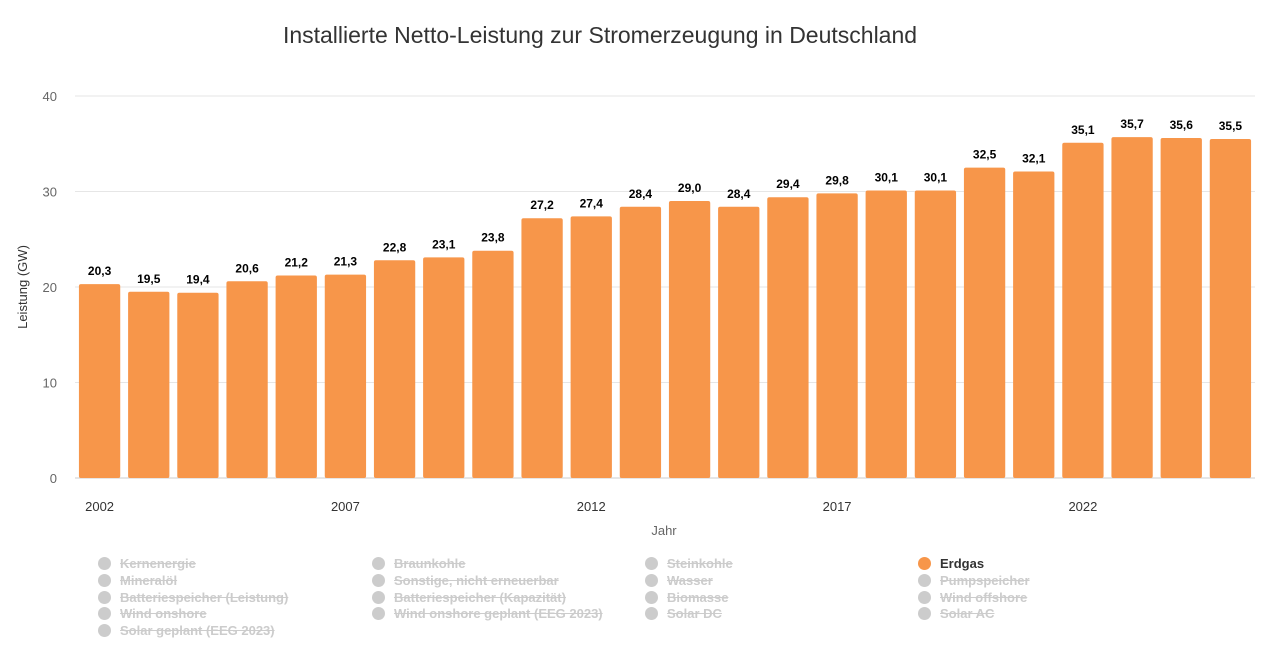 Image resolution: width=1280 pixels, height=670 pixels. I want to click on bar-2016, so click(788, 338).